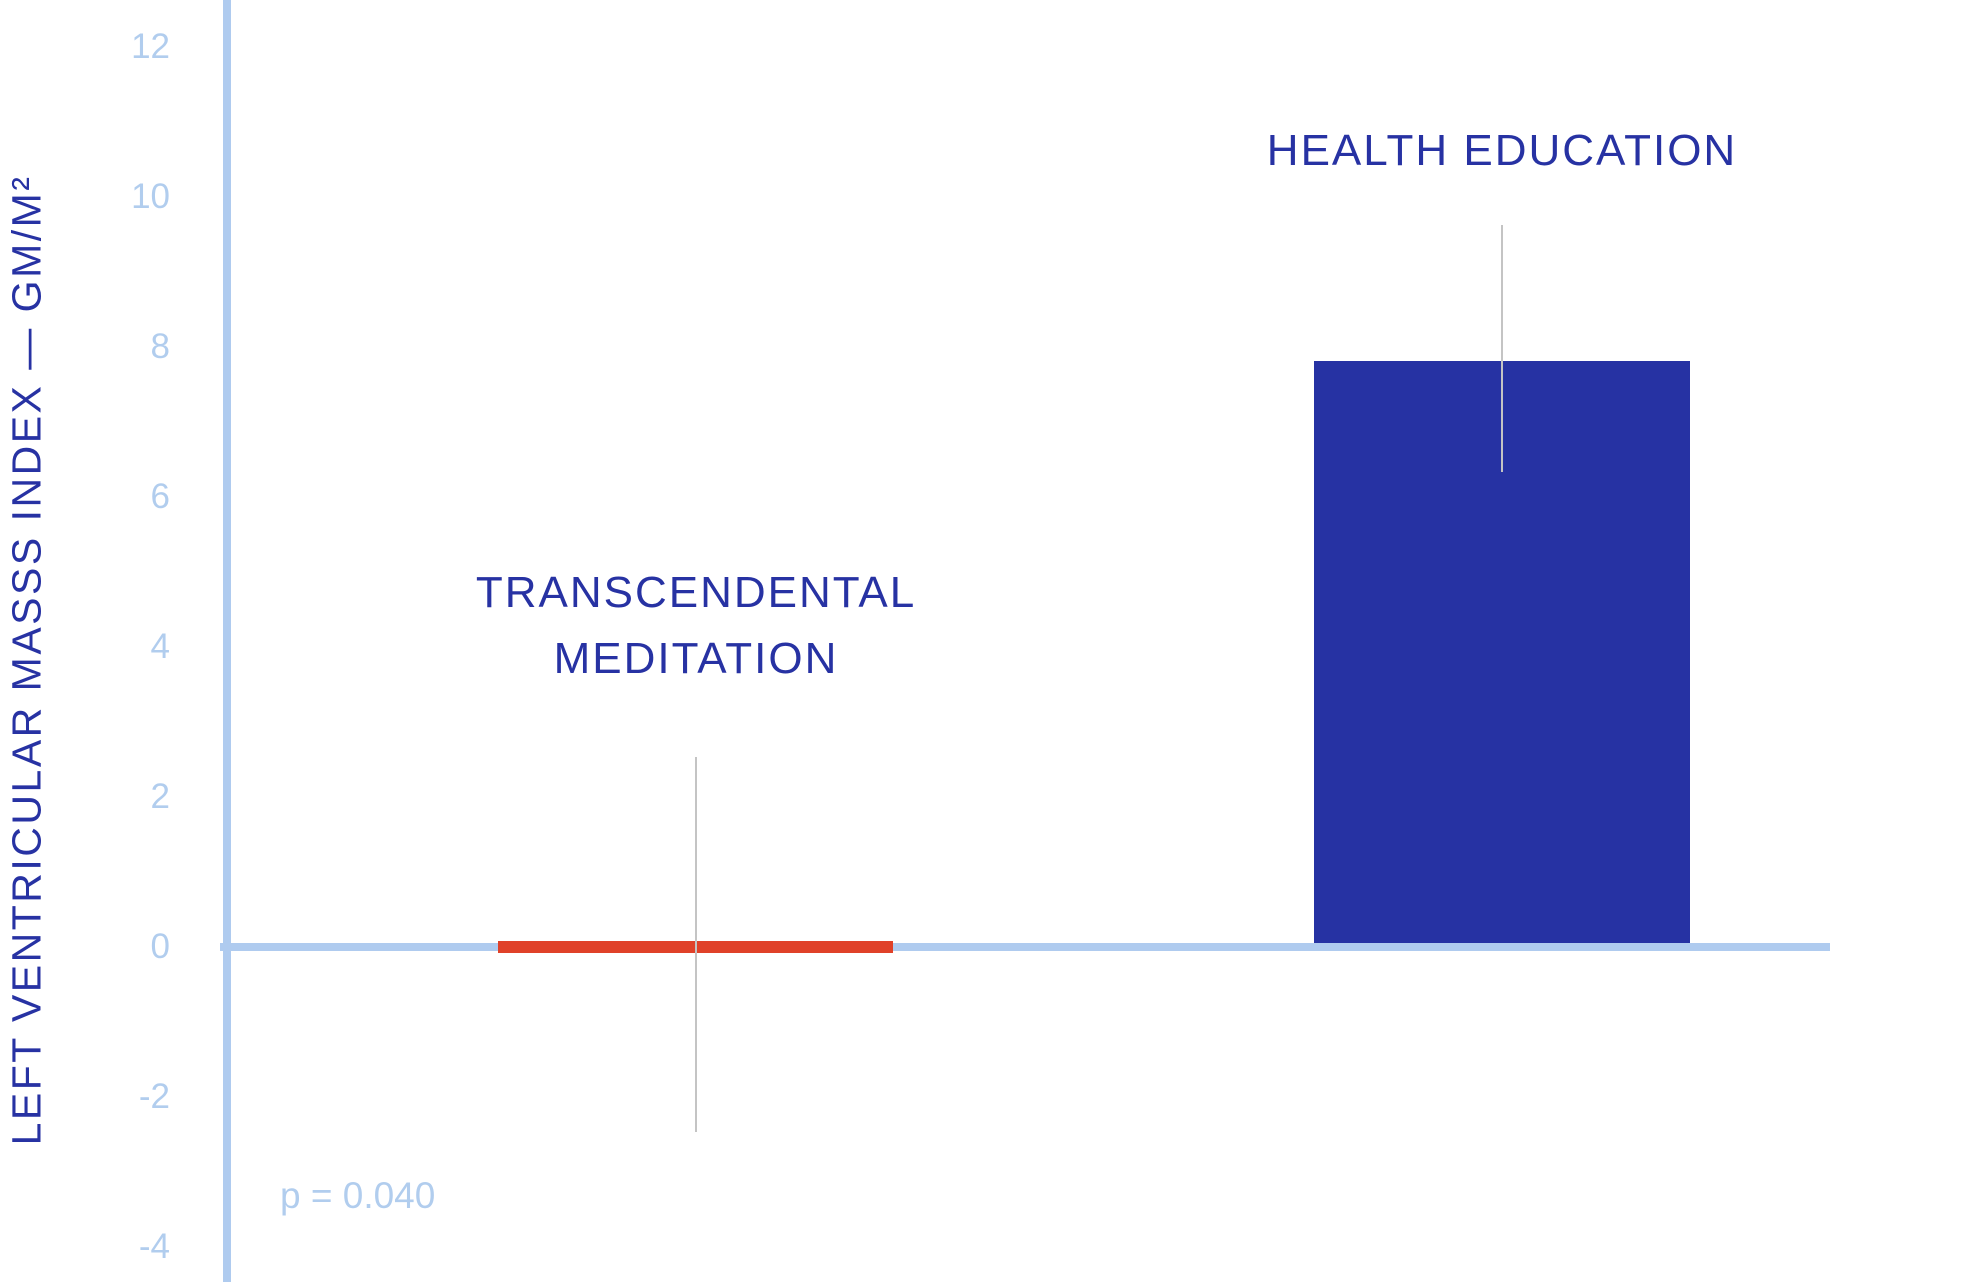  Describe the element at coordinates (1025, 947) in the screenshot. I see `x-axis-line` at that location.